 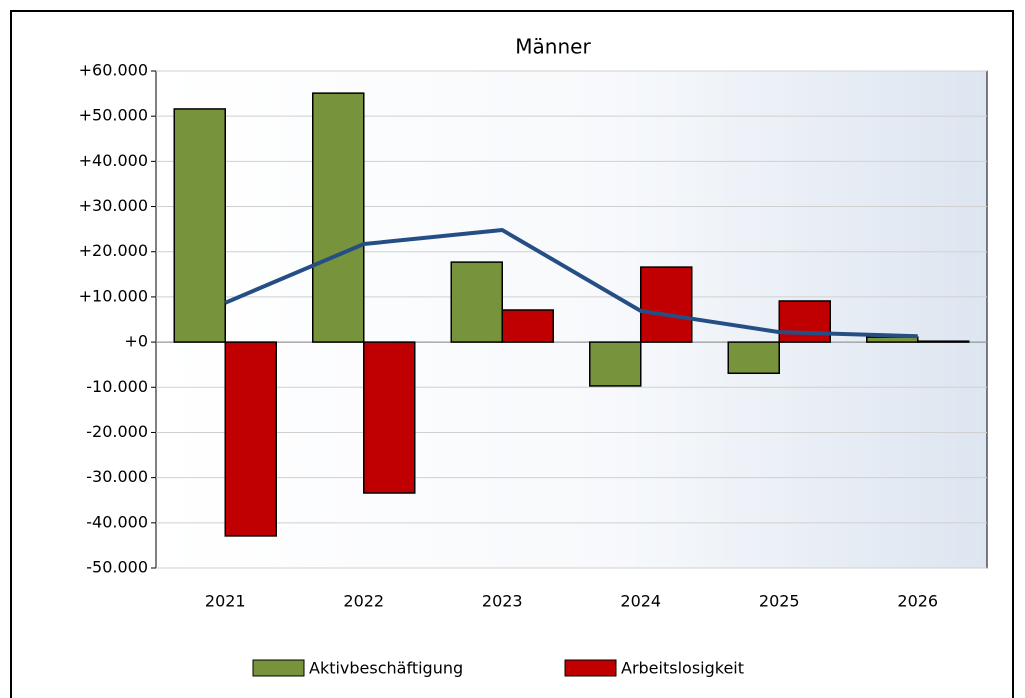 I want to click on y-tick-label: -50.000, so click(x=117, y=567).